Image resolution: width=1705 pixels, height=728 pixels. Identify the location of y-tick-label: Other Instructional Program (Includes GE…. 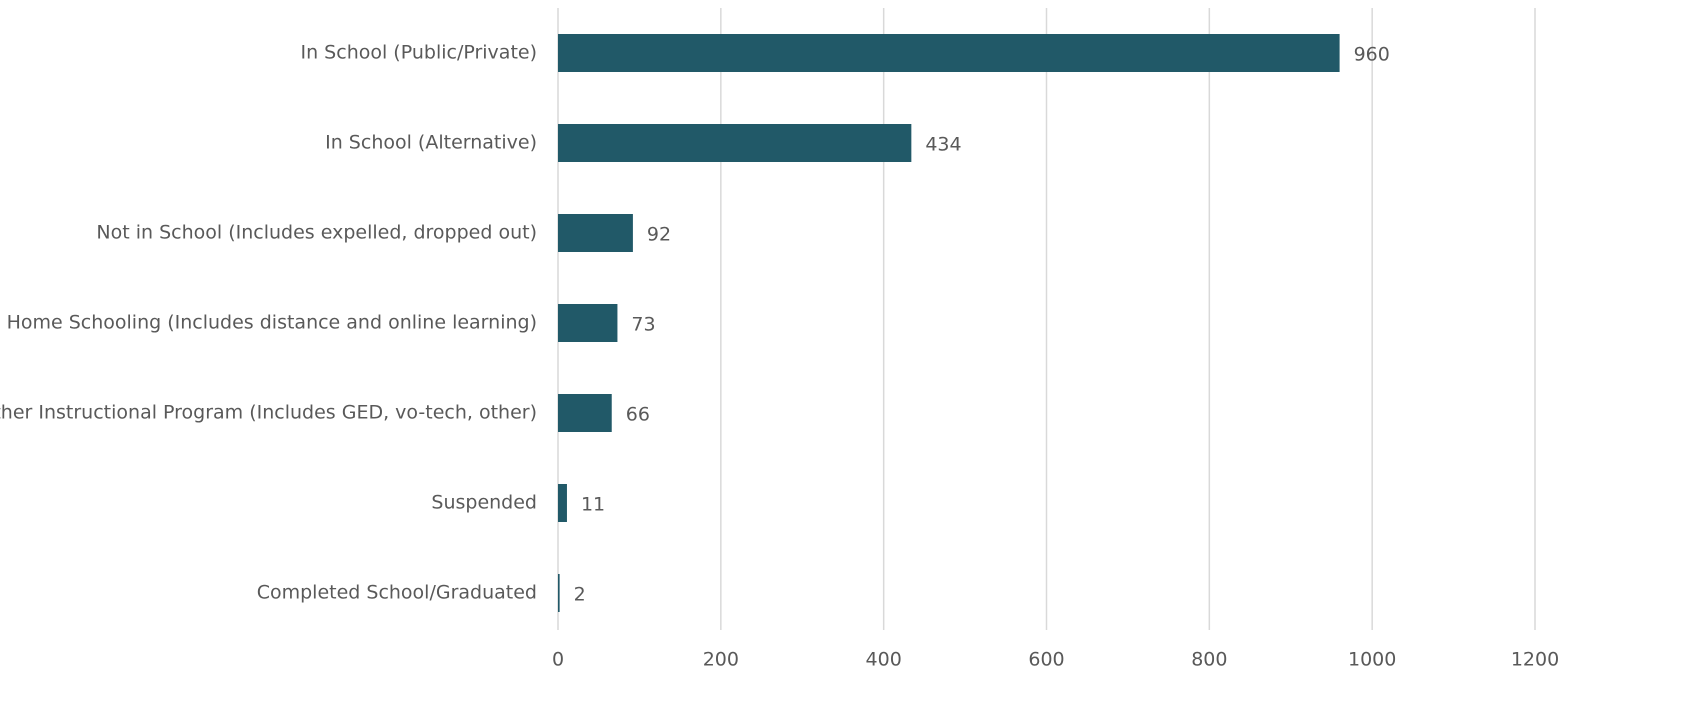
(268, 413).